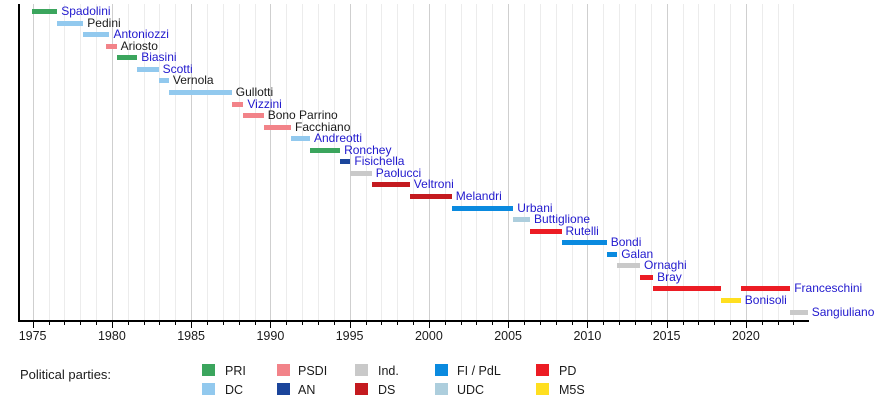 The image size is (890, 400). I want to click on term-bar-bono-parrino, so click(253, 115).